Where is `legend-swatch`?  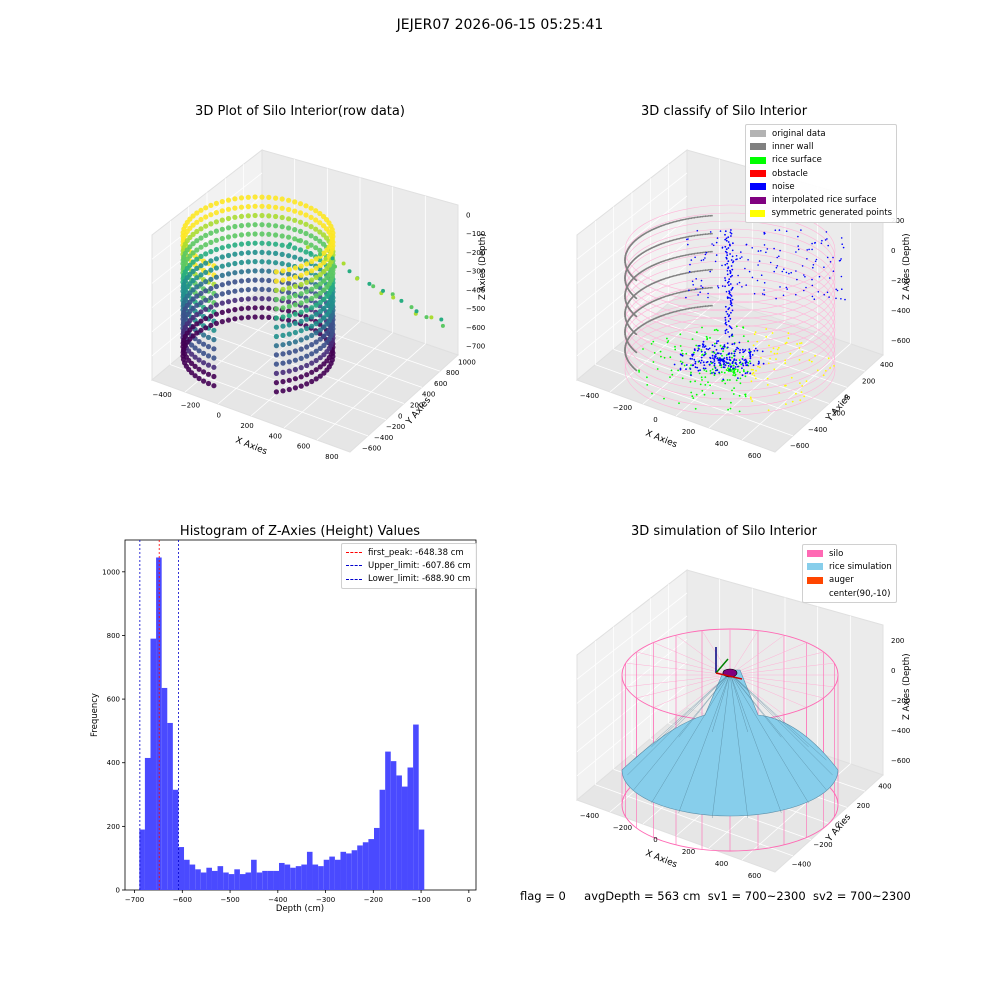
legend-swatch is located at coordinates (815, 567).